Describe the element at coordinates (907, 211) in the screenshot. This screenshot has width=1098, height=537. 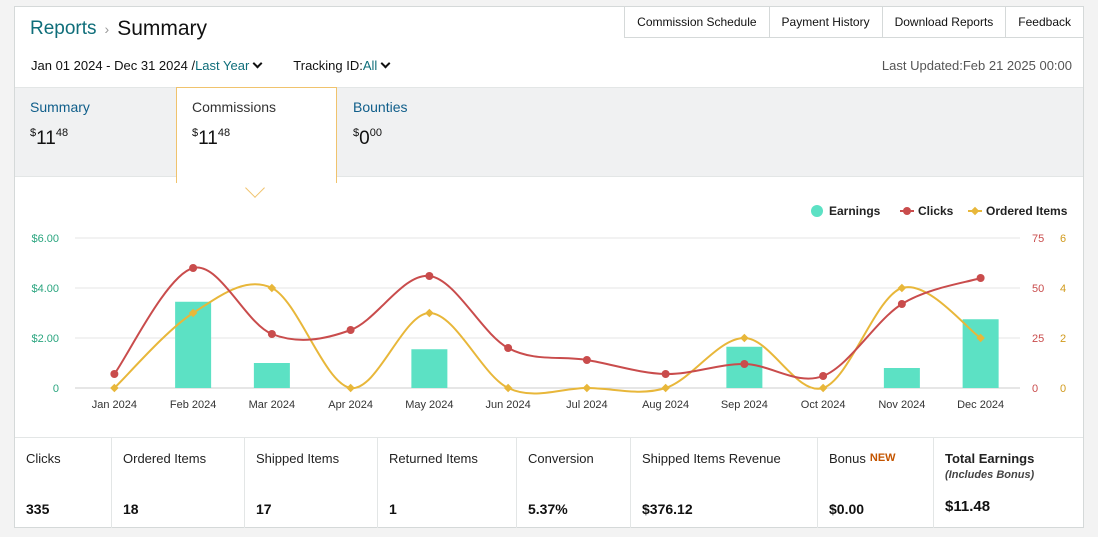
I see `legend-clicks-swatch` at that location.